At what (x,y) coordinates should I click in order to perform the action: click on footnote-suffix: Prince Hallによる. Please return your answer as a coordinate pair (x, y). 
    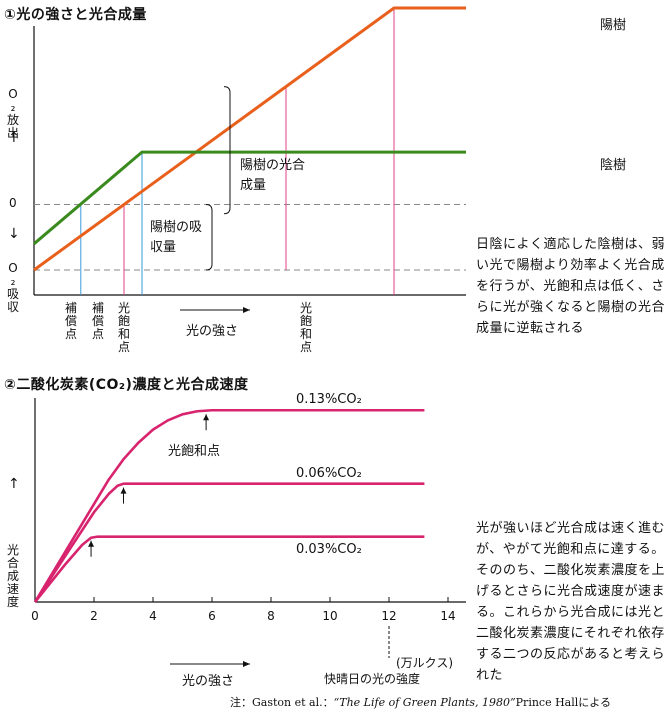
    Looking at the image, I should click on (563, 702).